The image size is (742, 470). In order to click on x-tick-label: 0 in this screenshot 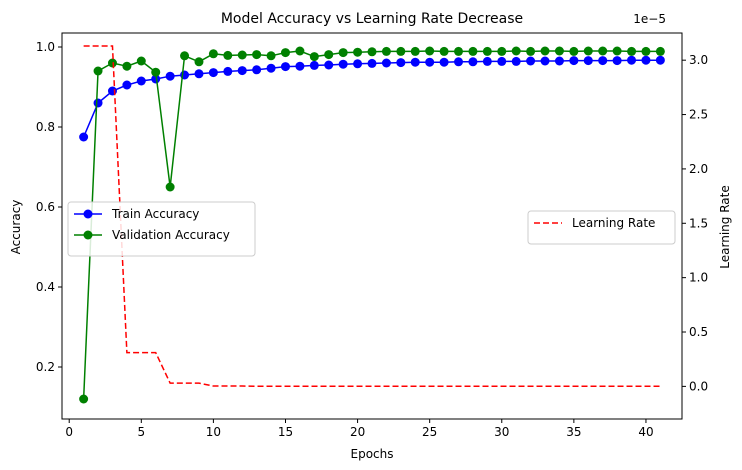, I will do `click(69, 432)`.